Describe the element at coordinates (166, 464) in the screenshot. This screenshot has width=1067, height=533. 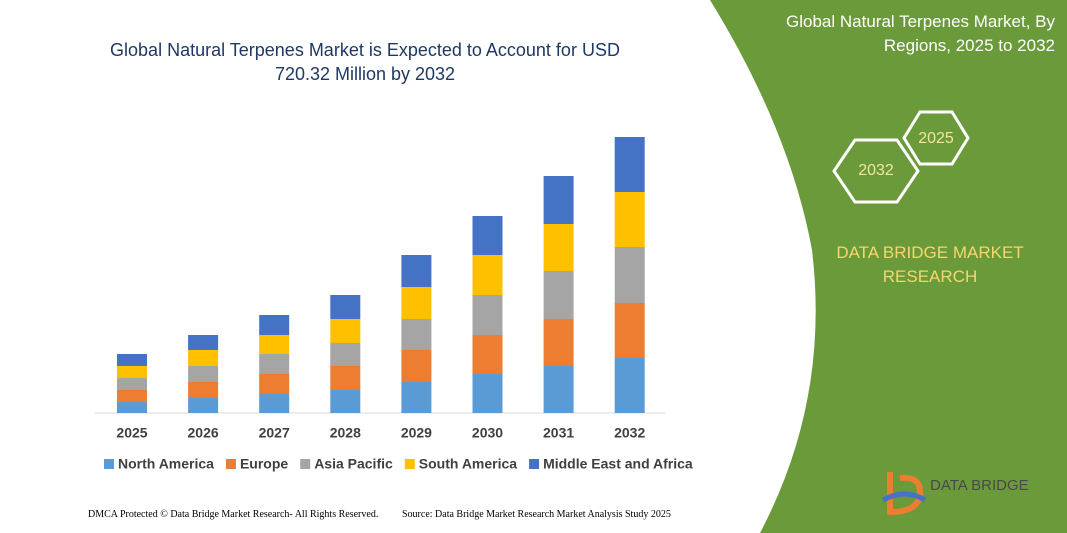
I see `legend-label: North America` at that location.